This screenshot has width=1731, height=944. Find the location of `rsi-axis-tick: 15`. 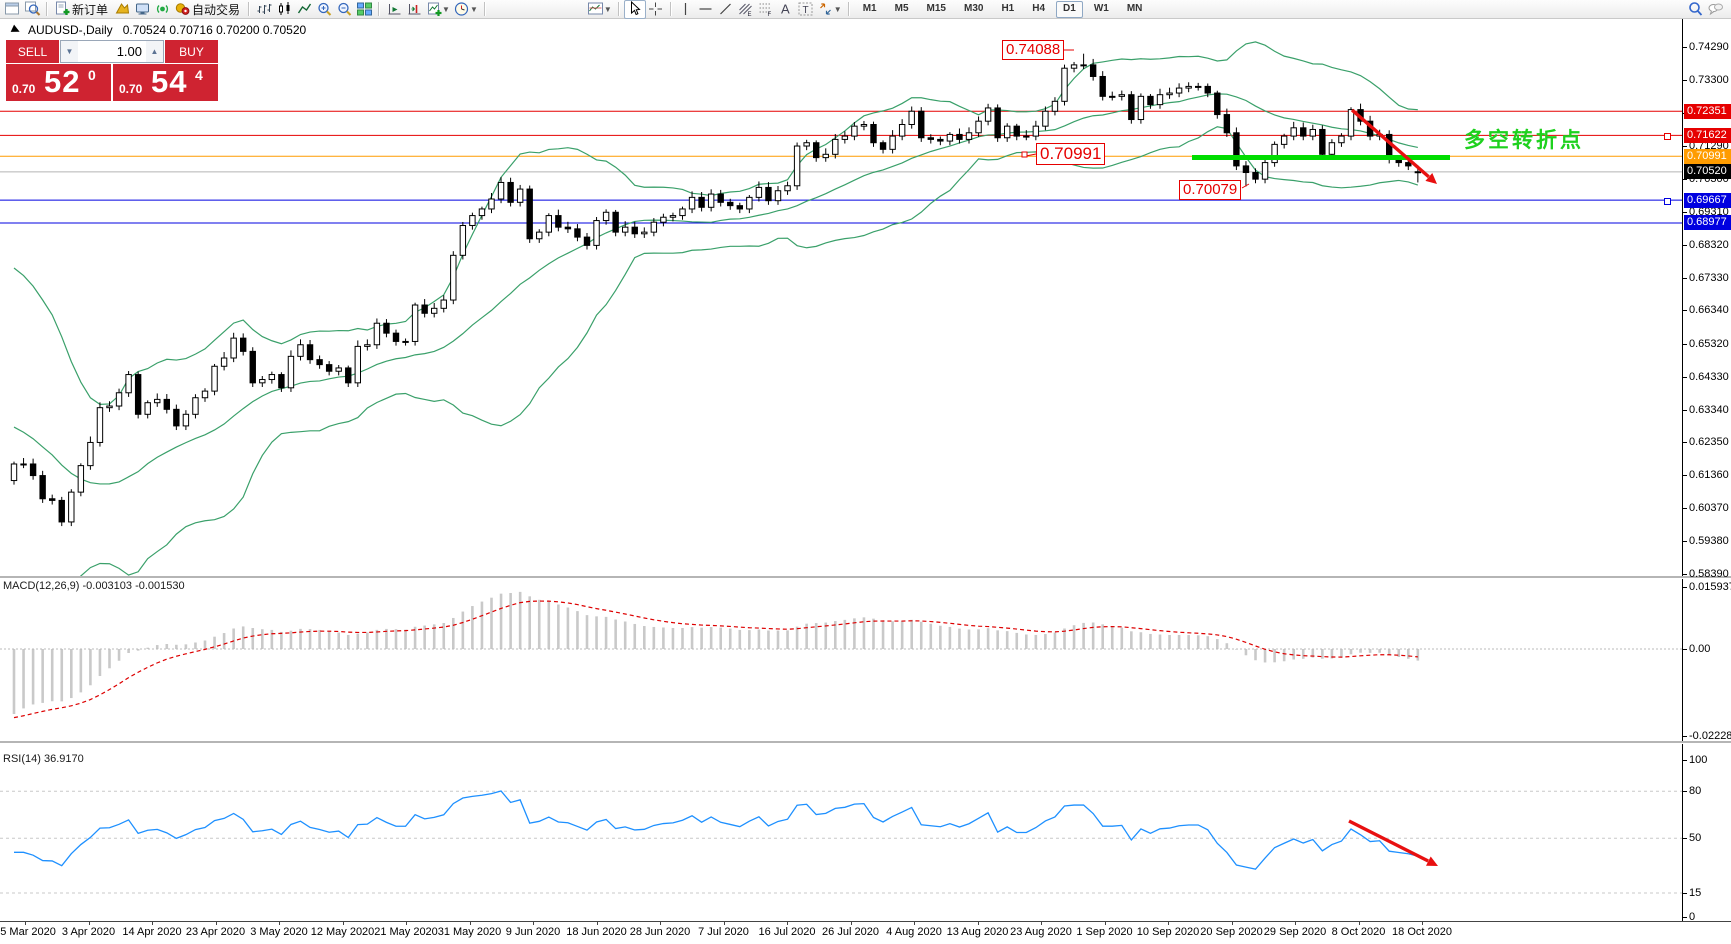

rsi-axis-tick: 15 is located at coordinates (1695, 893).